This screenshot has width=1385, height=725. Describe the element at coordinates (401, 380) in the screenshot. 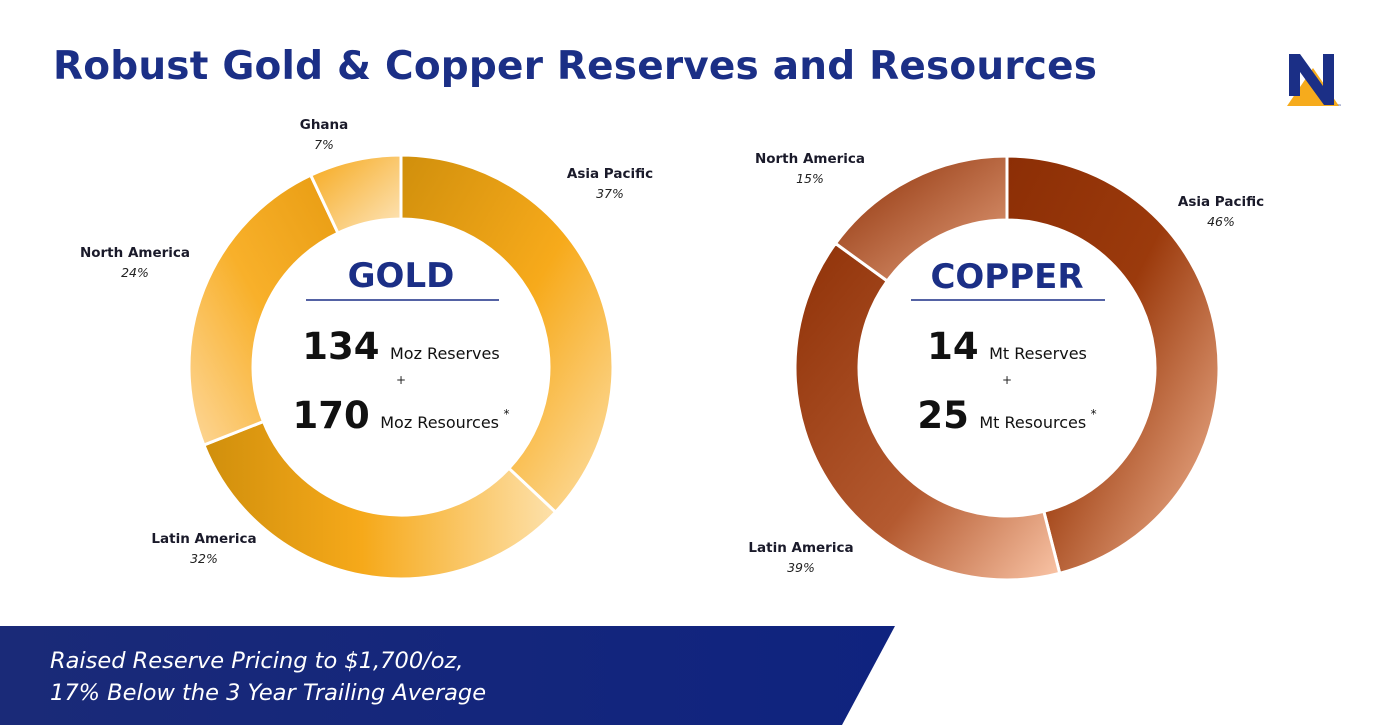

I see `gold-plus: +` at that location.